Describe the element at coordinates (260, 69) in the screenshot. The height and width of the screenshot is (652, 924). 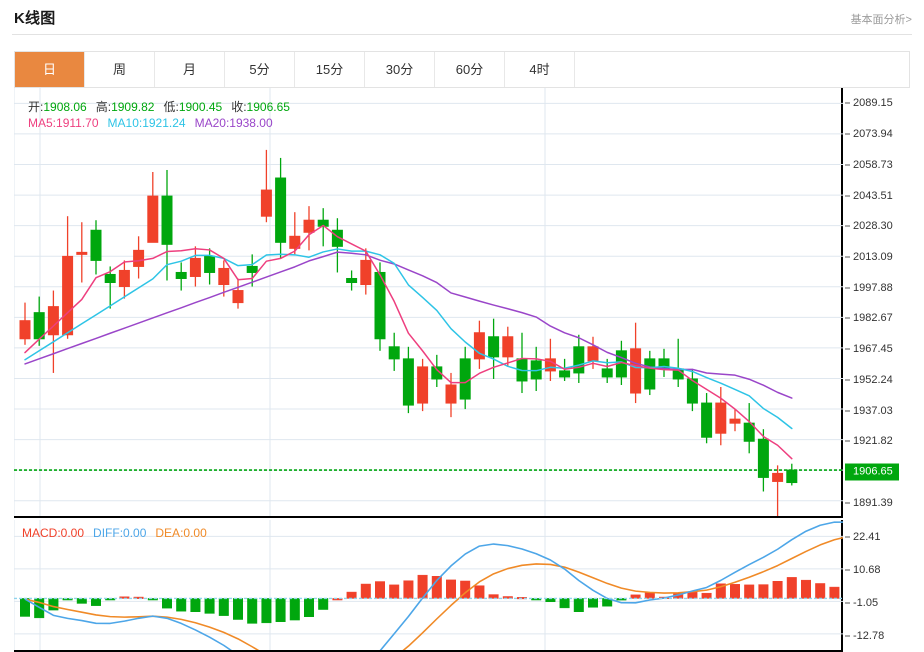
I see `tab-4: 5分` at that location.